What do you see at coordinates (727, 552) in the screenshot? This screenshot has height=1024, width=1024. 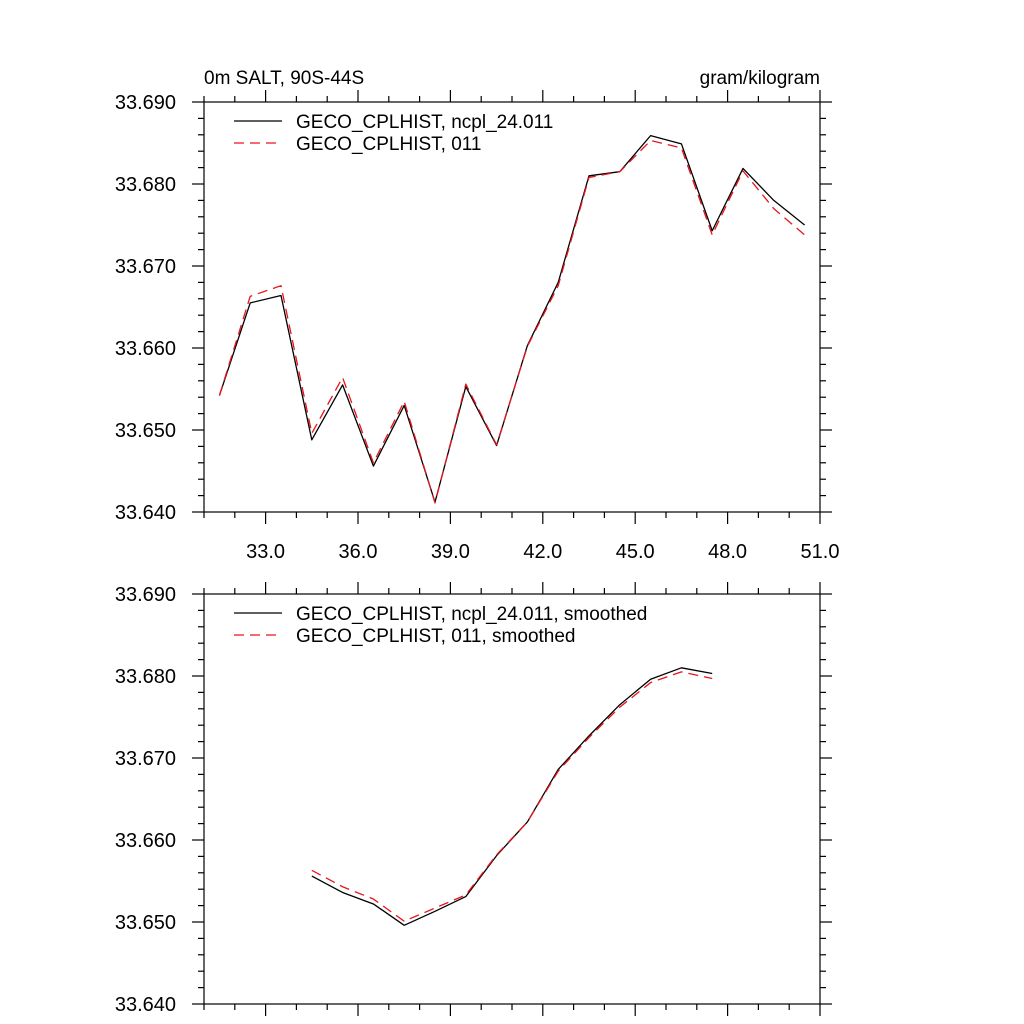 I see `x-tick-label: 48.0` at bounding box center [727, 552].